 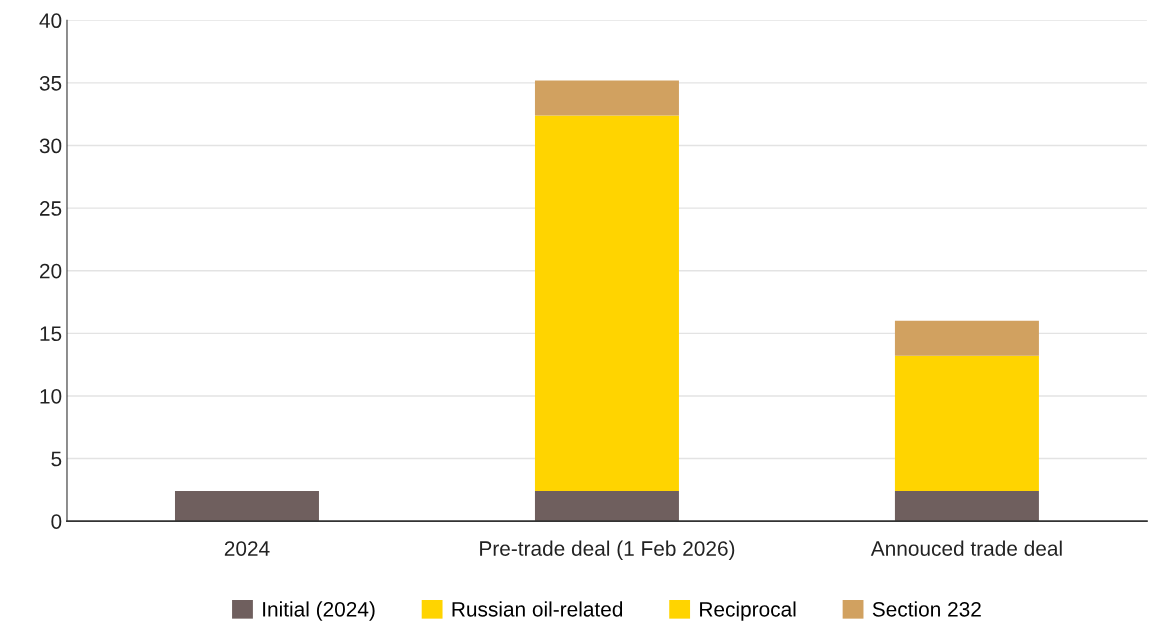 I want to click on legend-label: Russian oil-related, so click(x=537, y=609).